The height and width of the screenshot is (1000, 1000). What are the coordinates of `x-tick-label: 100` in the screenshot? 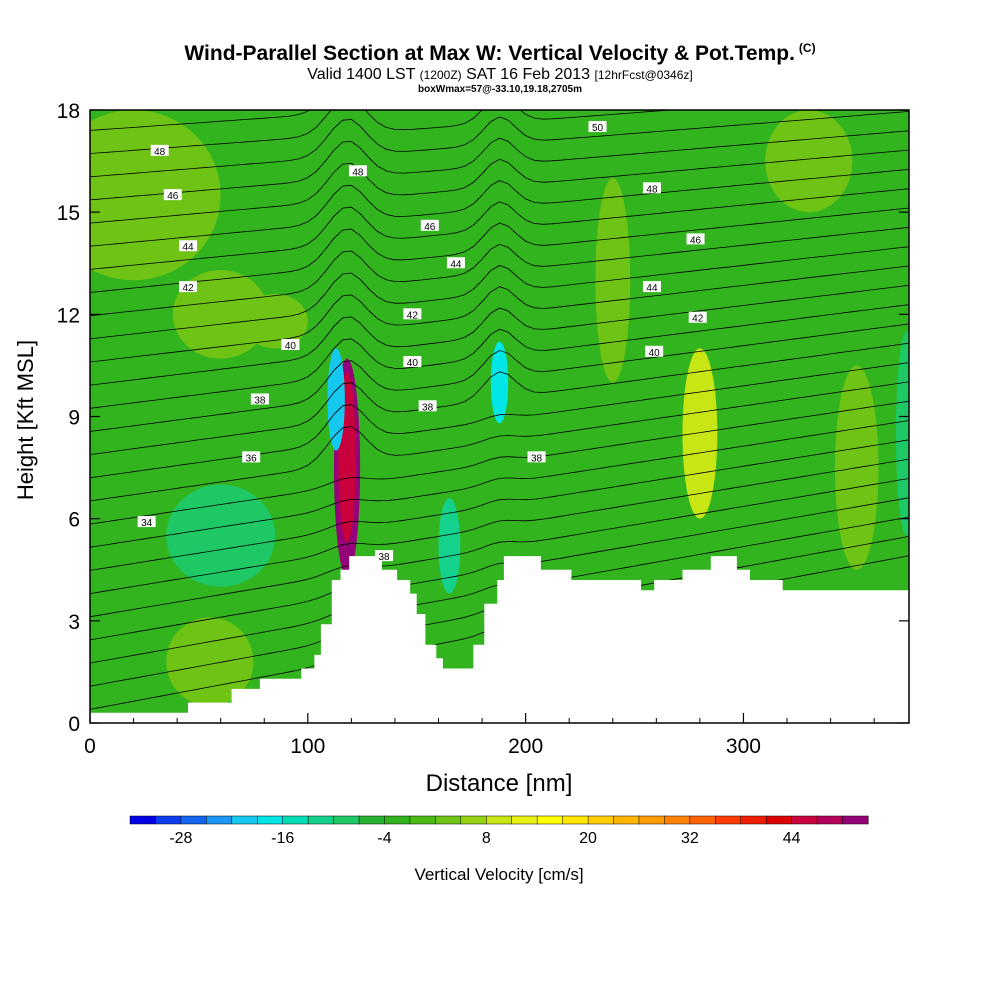 It's located at (307, 746).